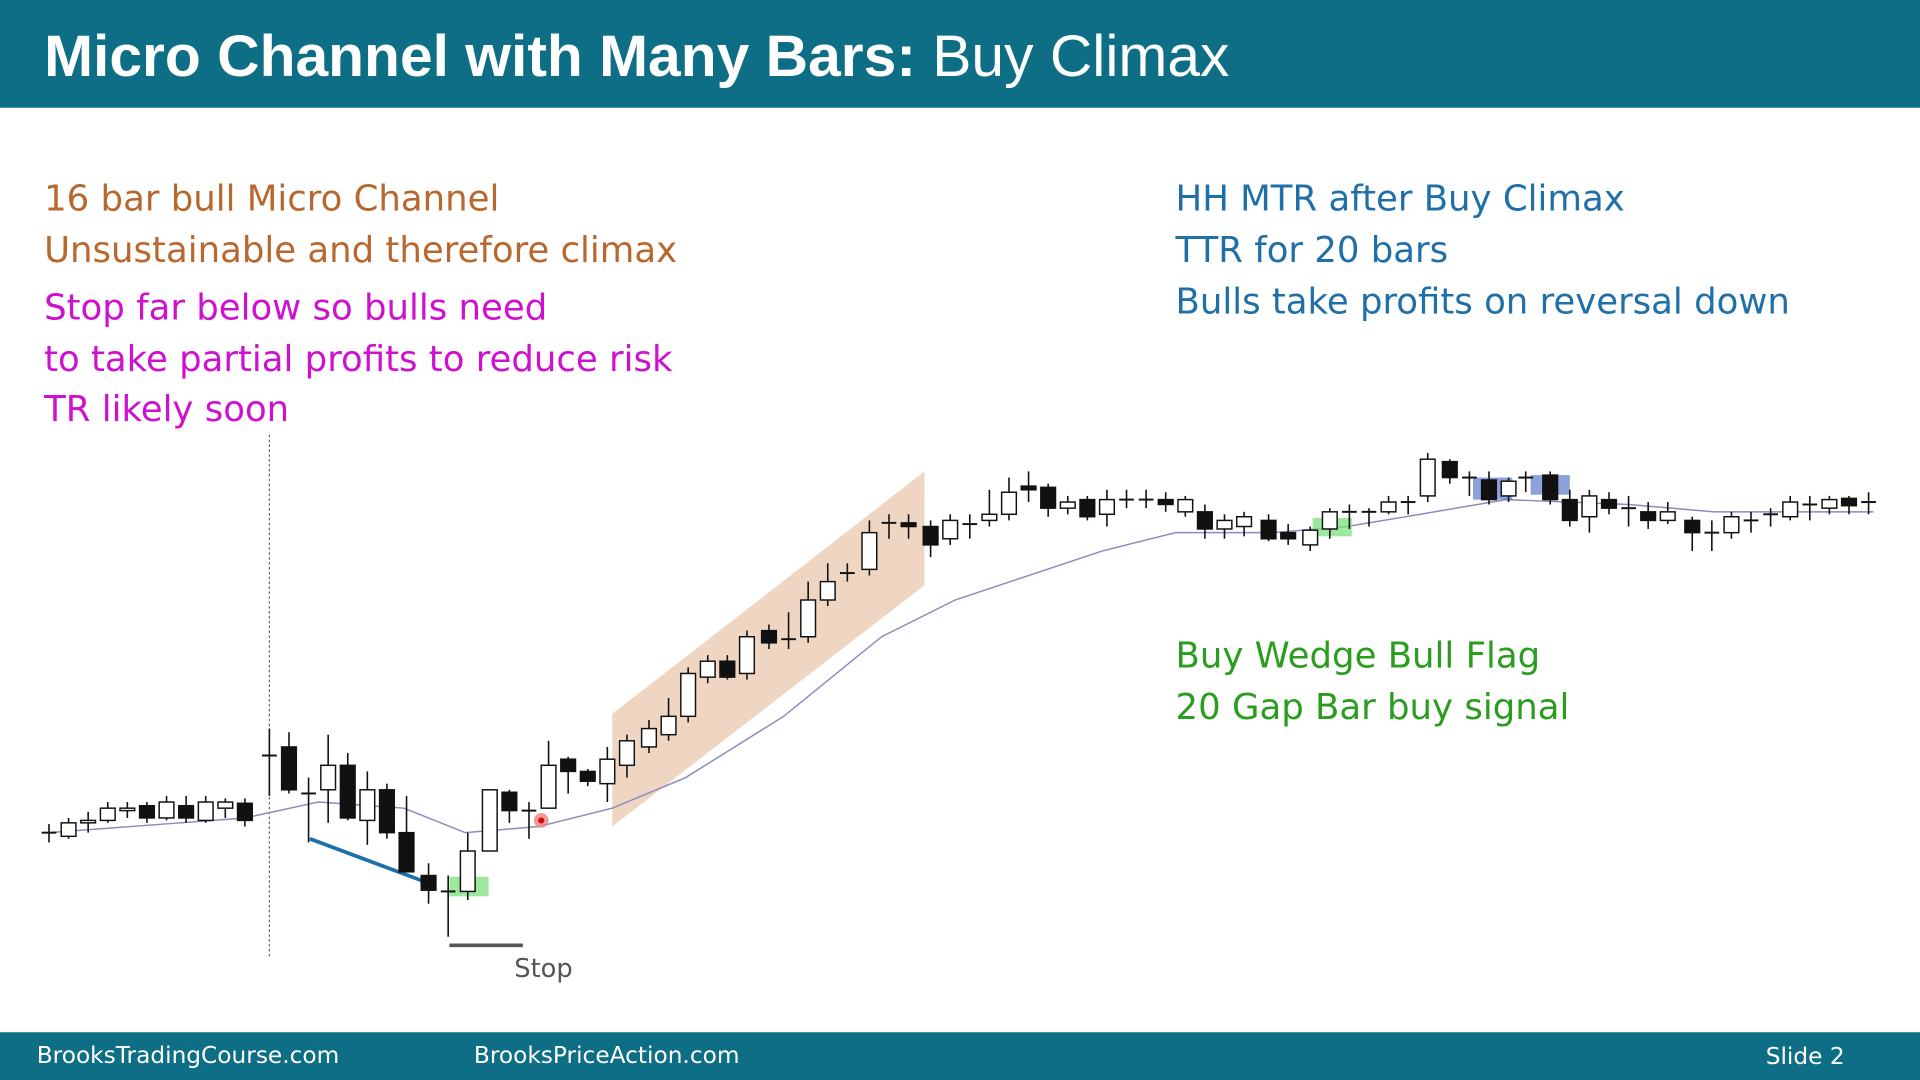 The width and height of the screenshot is (1920, 1080). What do you see at coordinates (1805, 1056) in the screenshot?
I see `slide-number: Slide 2` at bounding box center [1805, 1056].